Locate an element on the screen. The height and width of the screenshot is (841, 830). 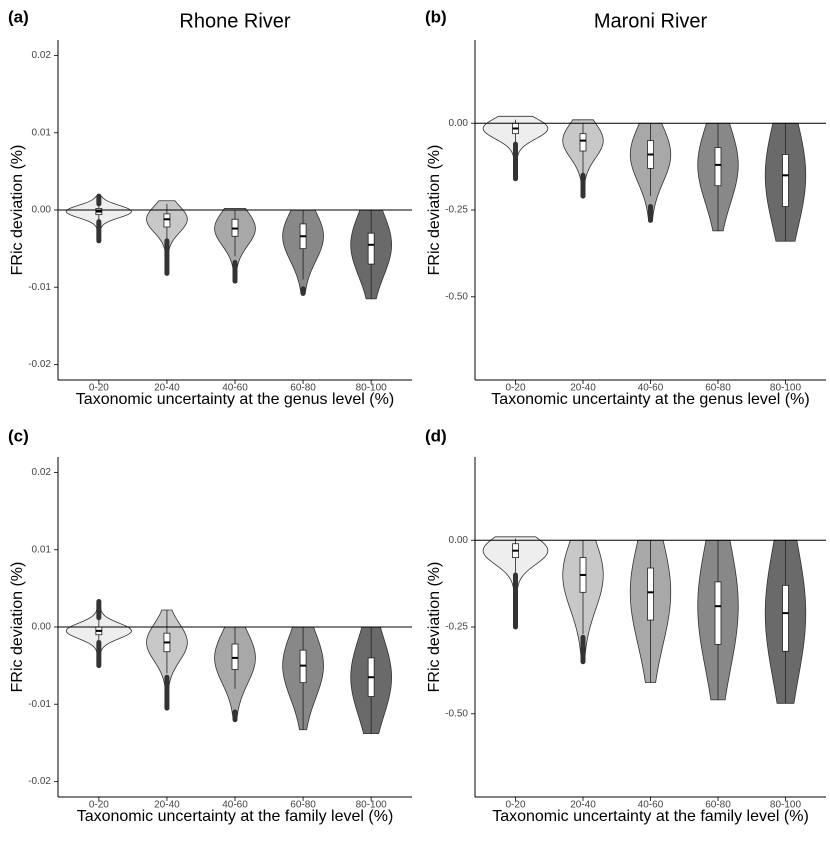
panel-label: (b) is located at coordinates (436, 16).